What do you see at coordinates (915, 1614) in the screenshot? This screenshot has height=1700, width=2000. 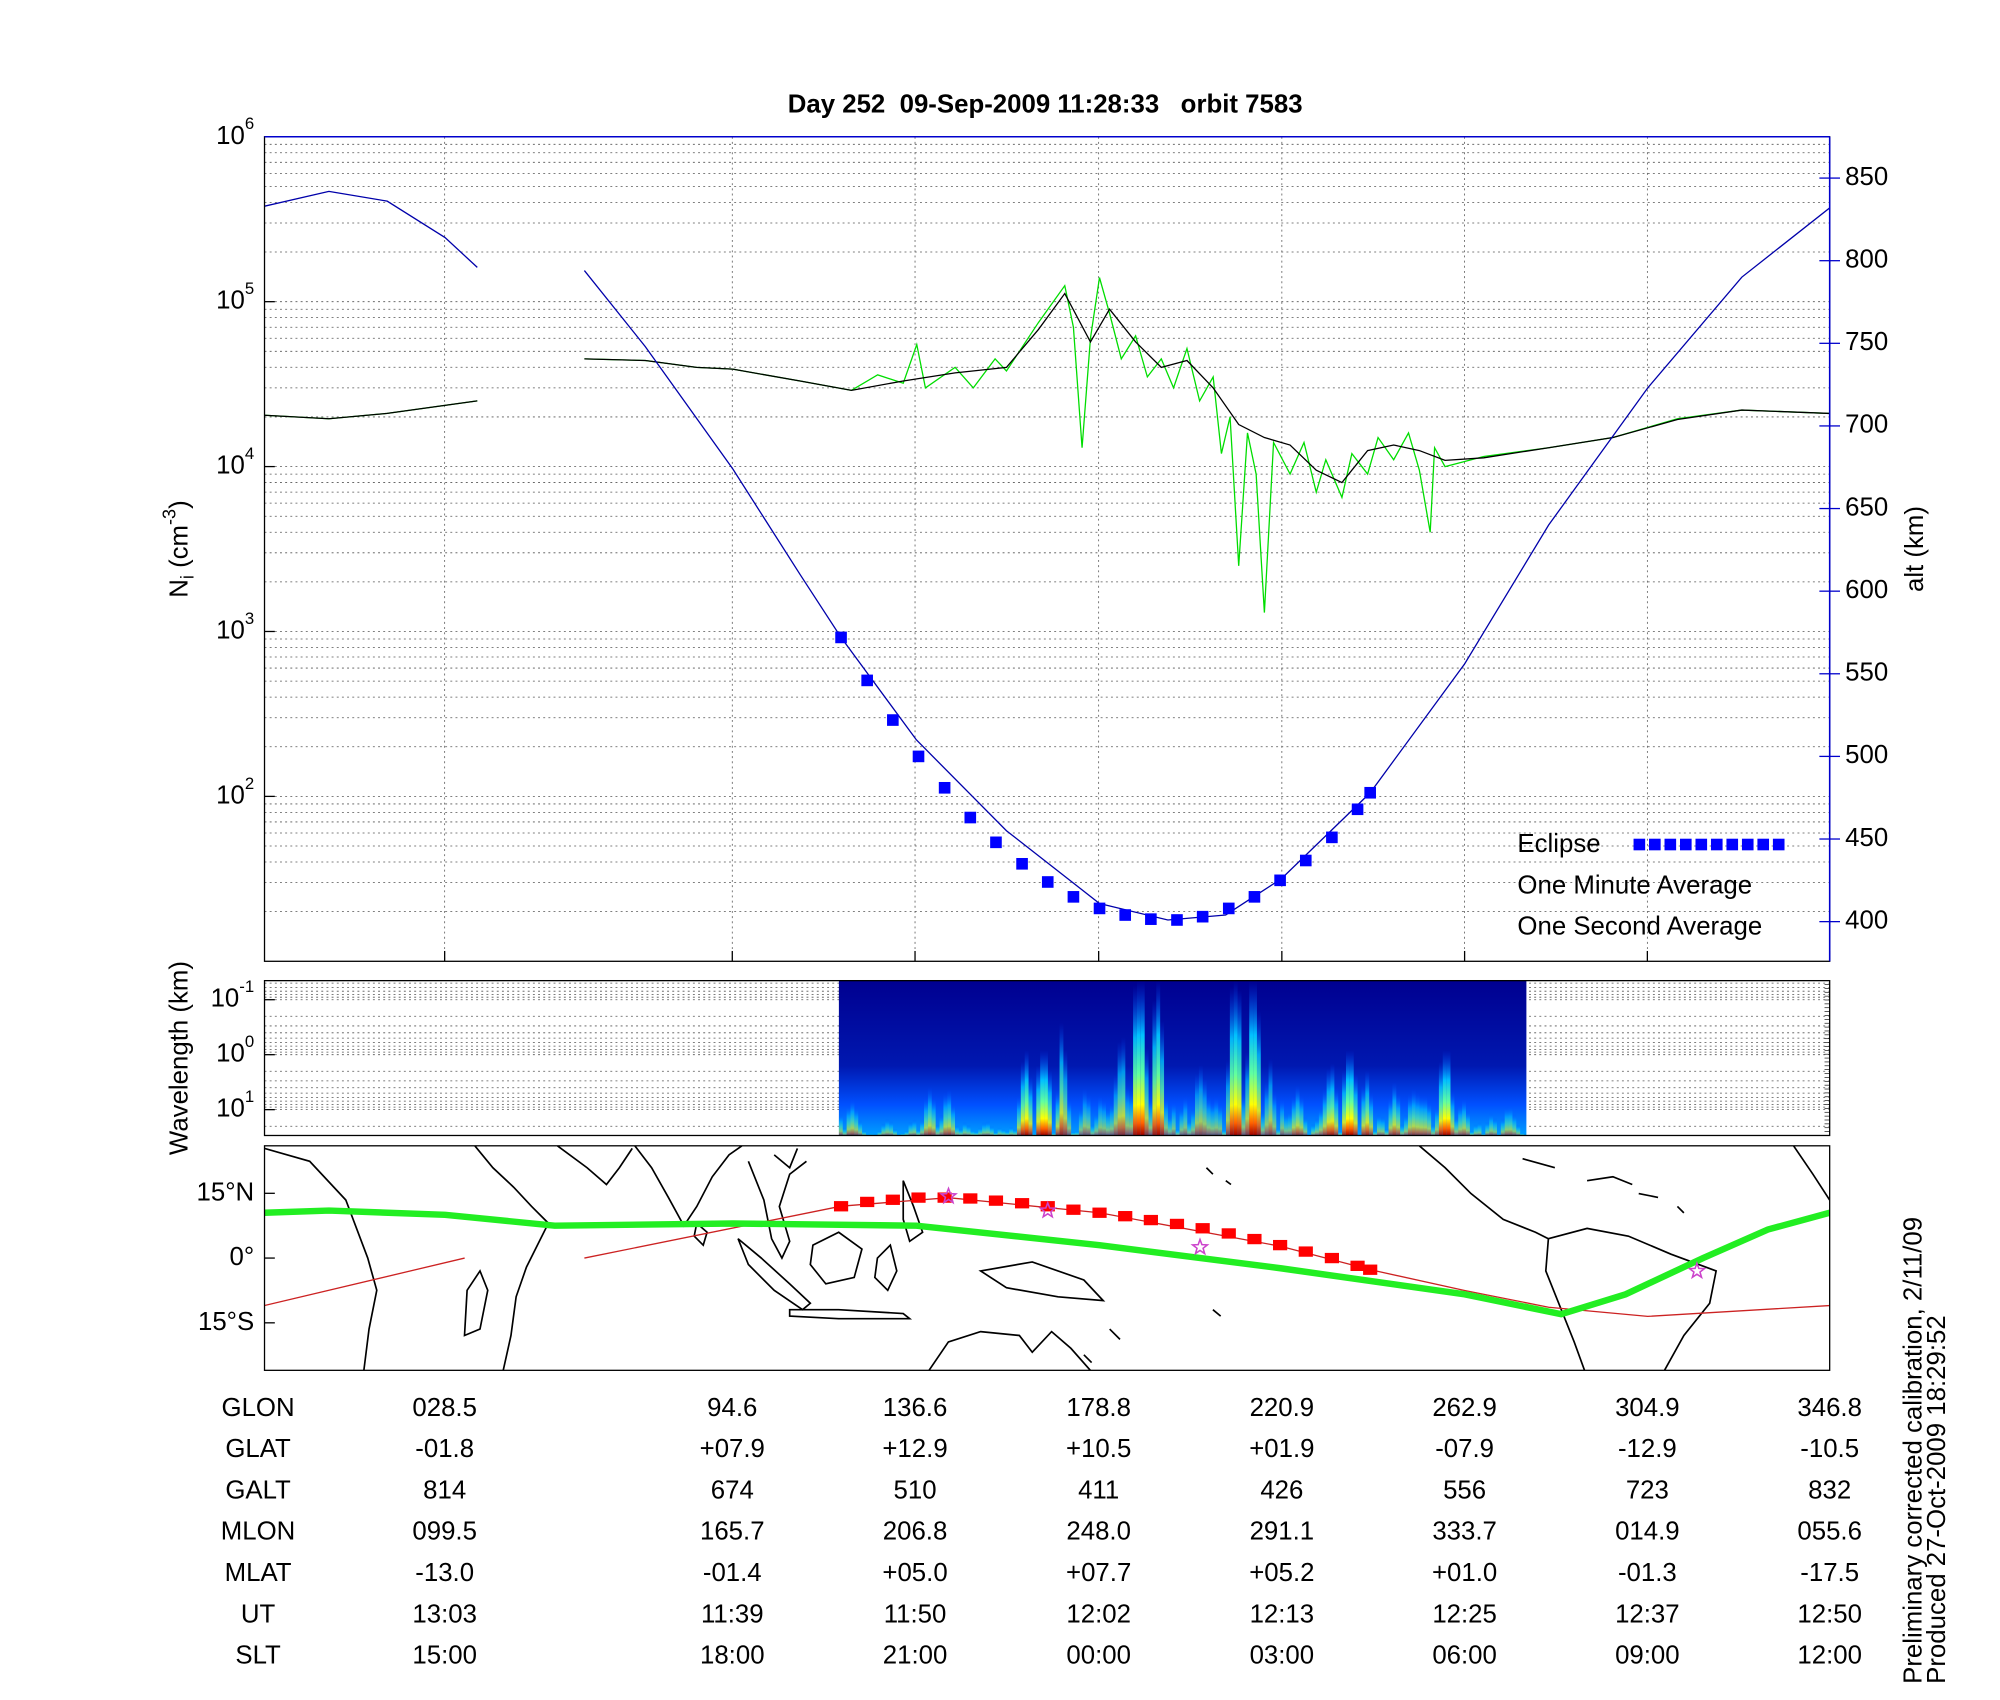 I see `table-cell: 11:50` at bounding box center [915, 1614].